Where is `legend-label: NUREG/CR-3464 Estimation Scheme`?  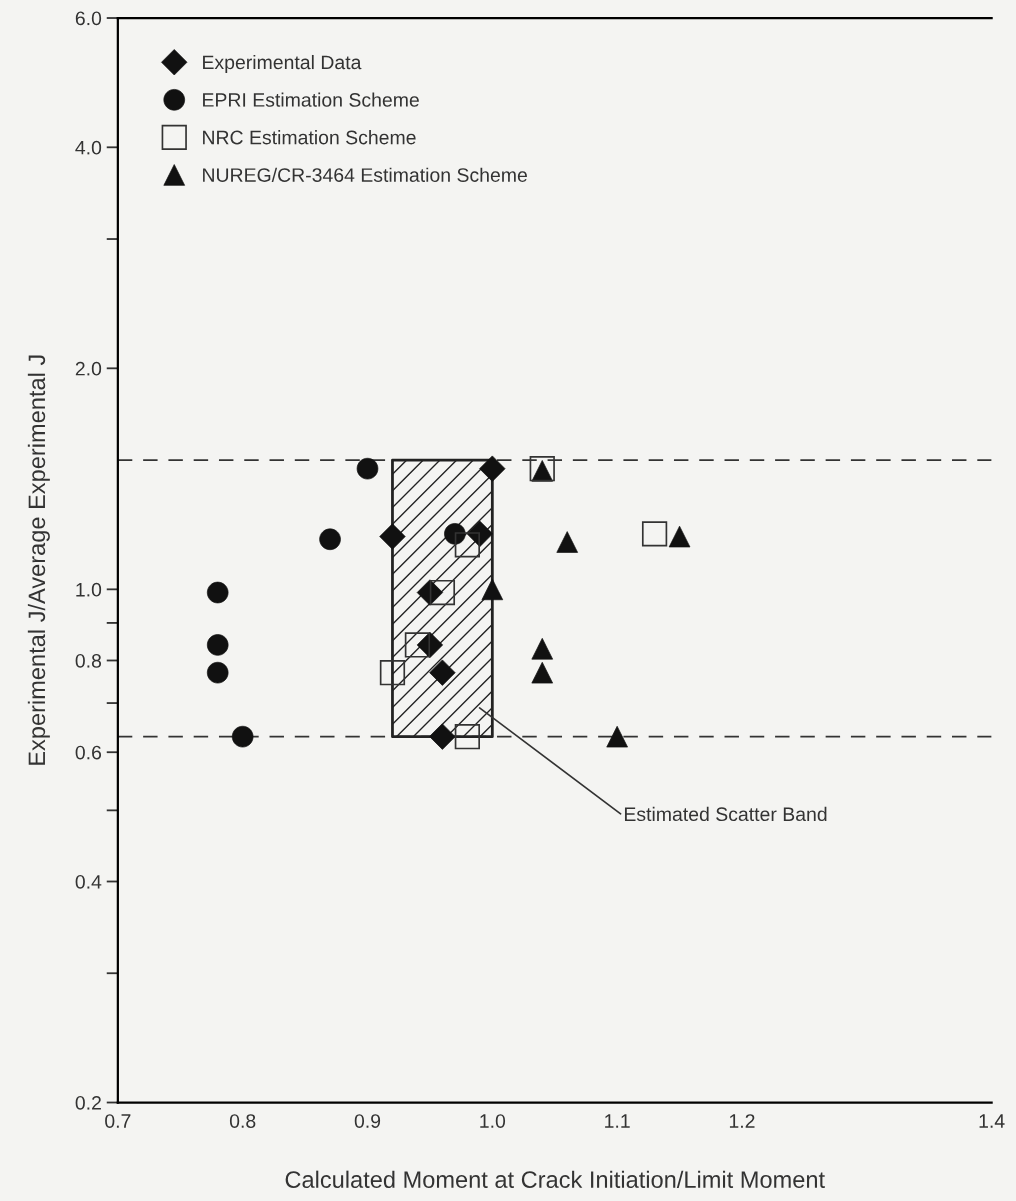
legend-label: NUREG/CR-3464 Estimation Scheme is located at coordinates (365, 174).